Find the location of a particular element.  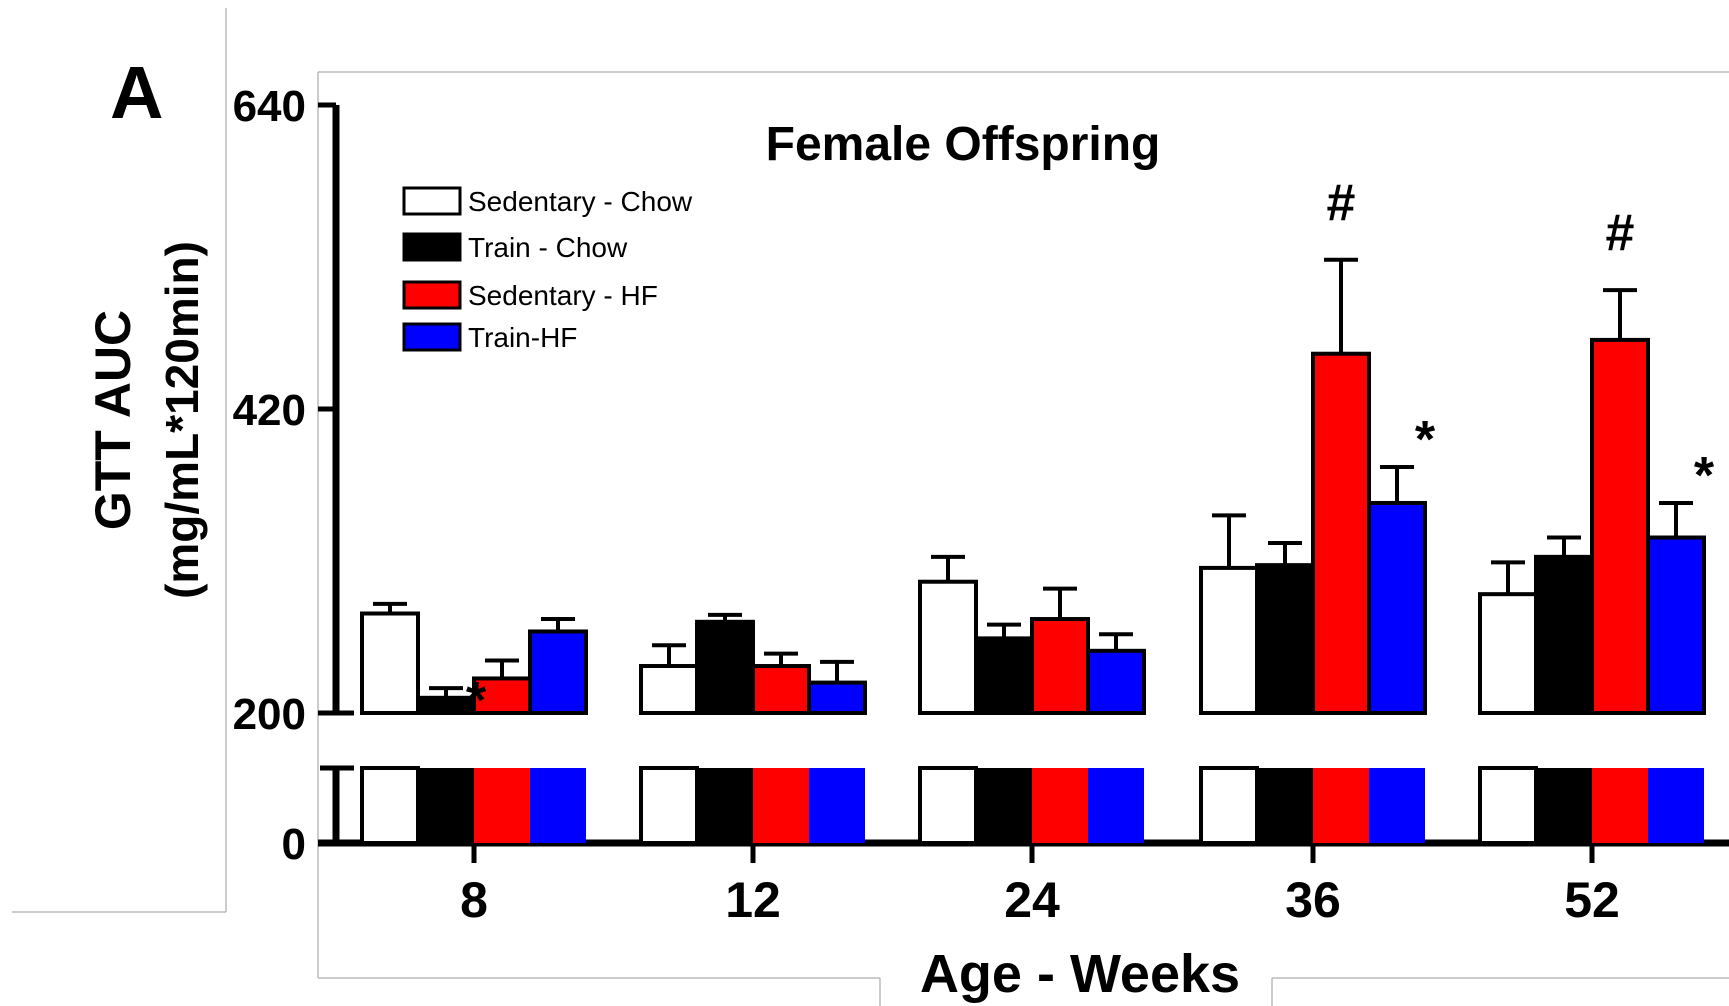

y-tick-label: 420 is located at coordinates (269, 410).